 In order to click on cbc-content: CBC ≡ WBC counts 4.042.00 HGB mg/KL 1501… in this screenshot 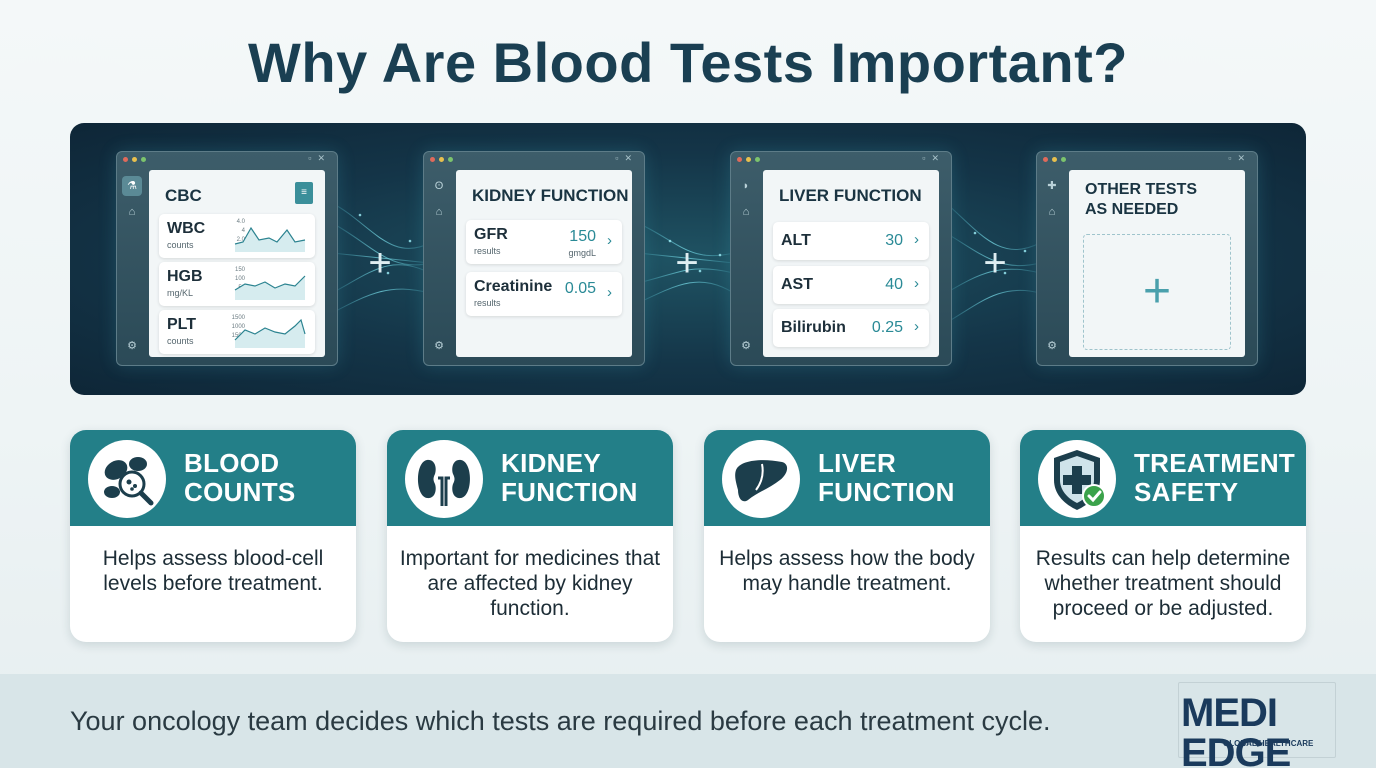, I will do `click(237, 263)`.